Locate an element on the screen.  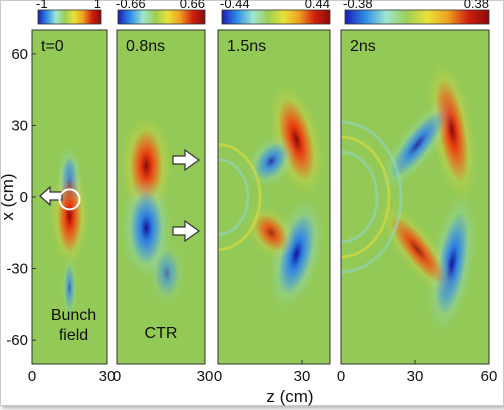
colorbar-min-label: -0.66 is located at coordinates (131, 5).